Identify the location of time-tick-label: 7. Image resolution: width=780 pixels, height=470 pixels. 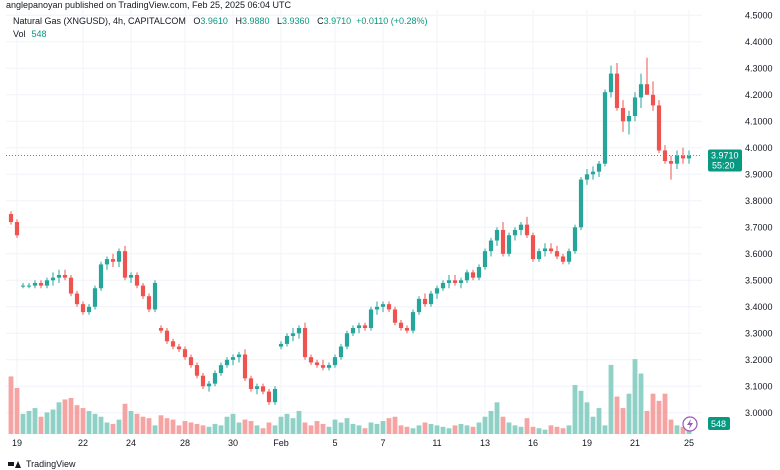
(382, 443).